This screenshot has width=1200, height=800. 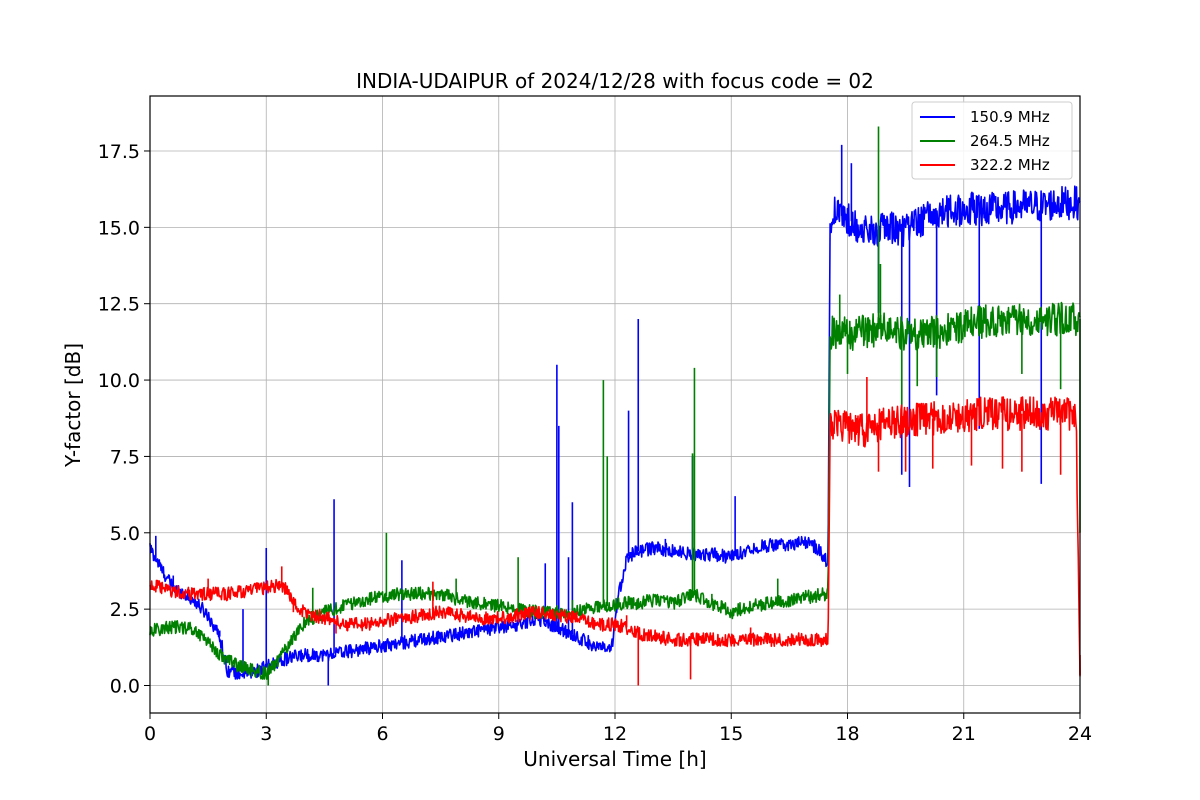 I want to click on y-tick-label: 5.0, so click(x=125, y=534).